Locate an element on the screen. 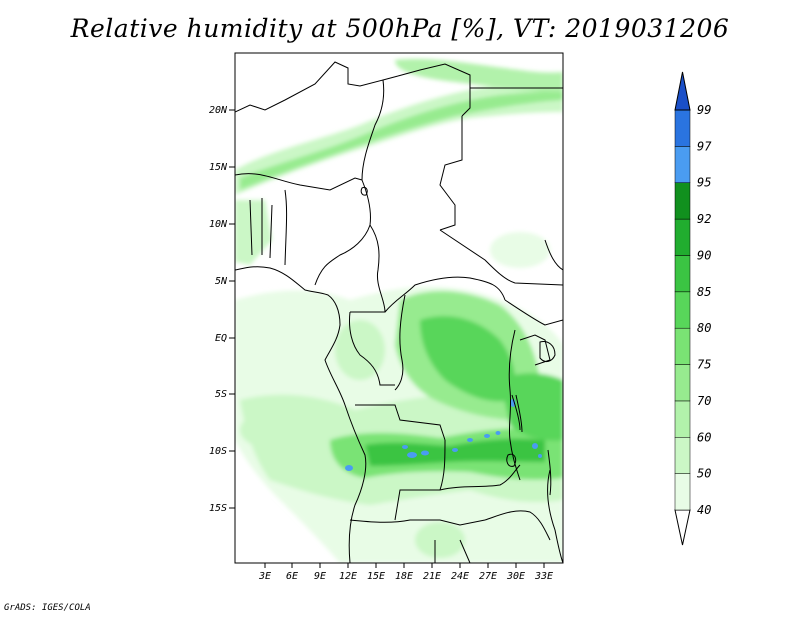 This screenshot has width=800, height=618. colorbar-label: 60 is located at coordinates (704, 437).